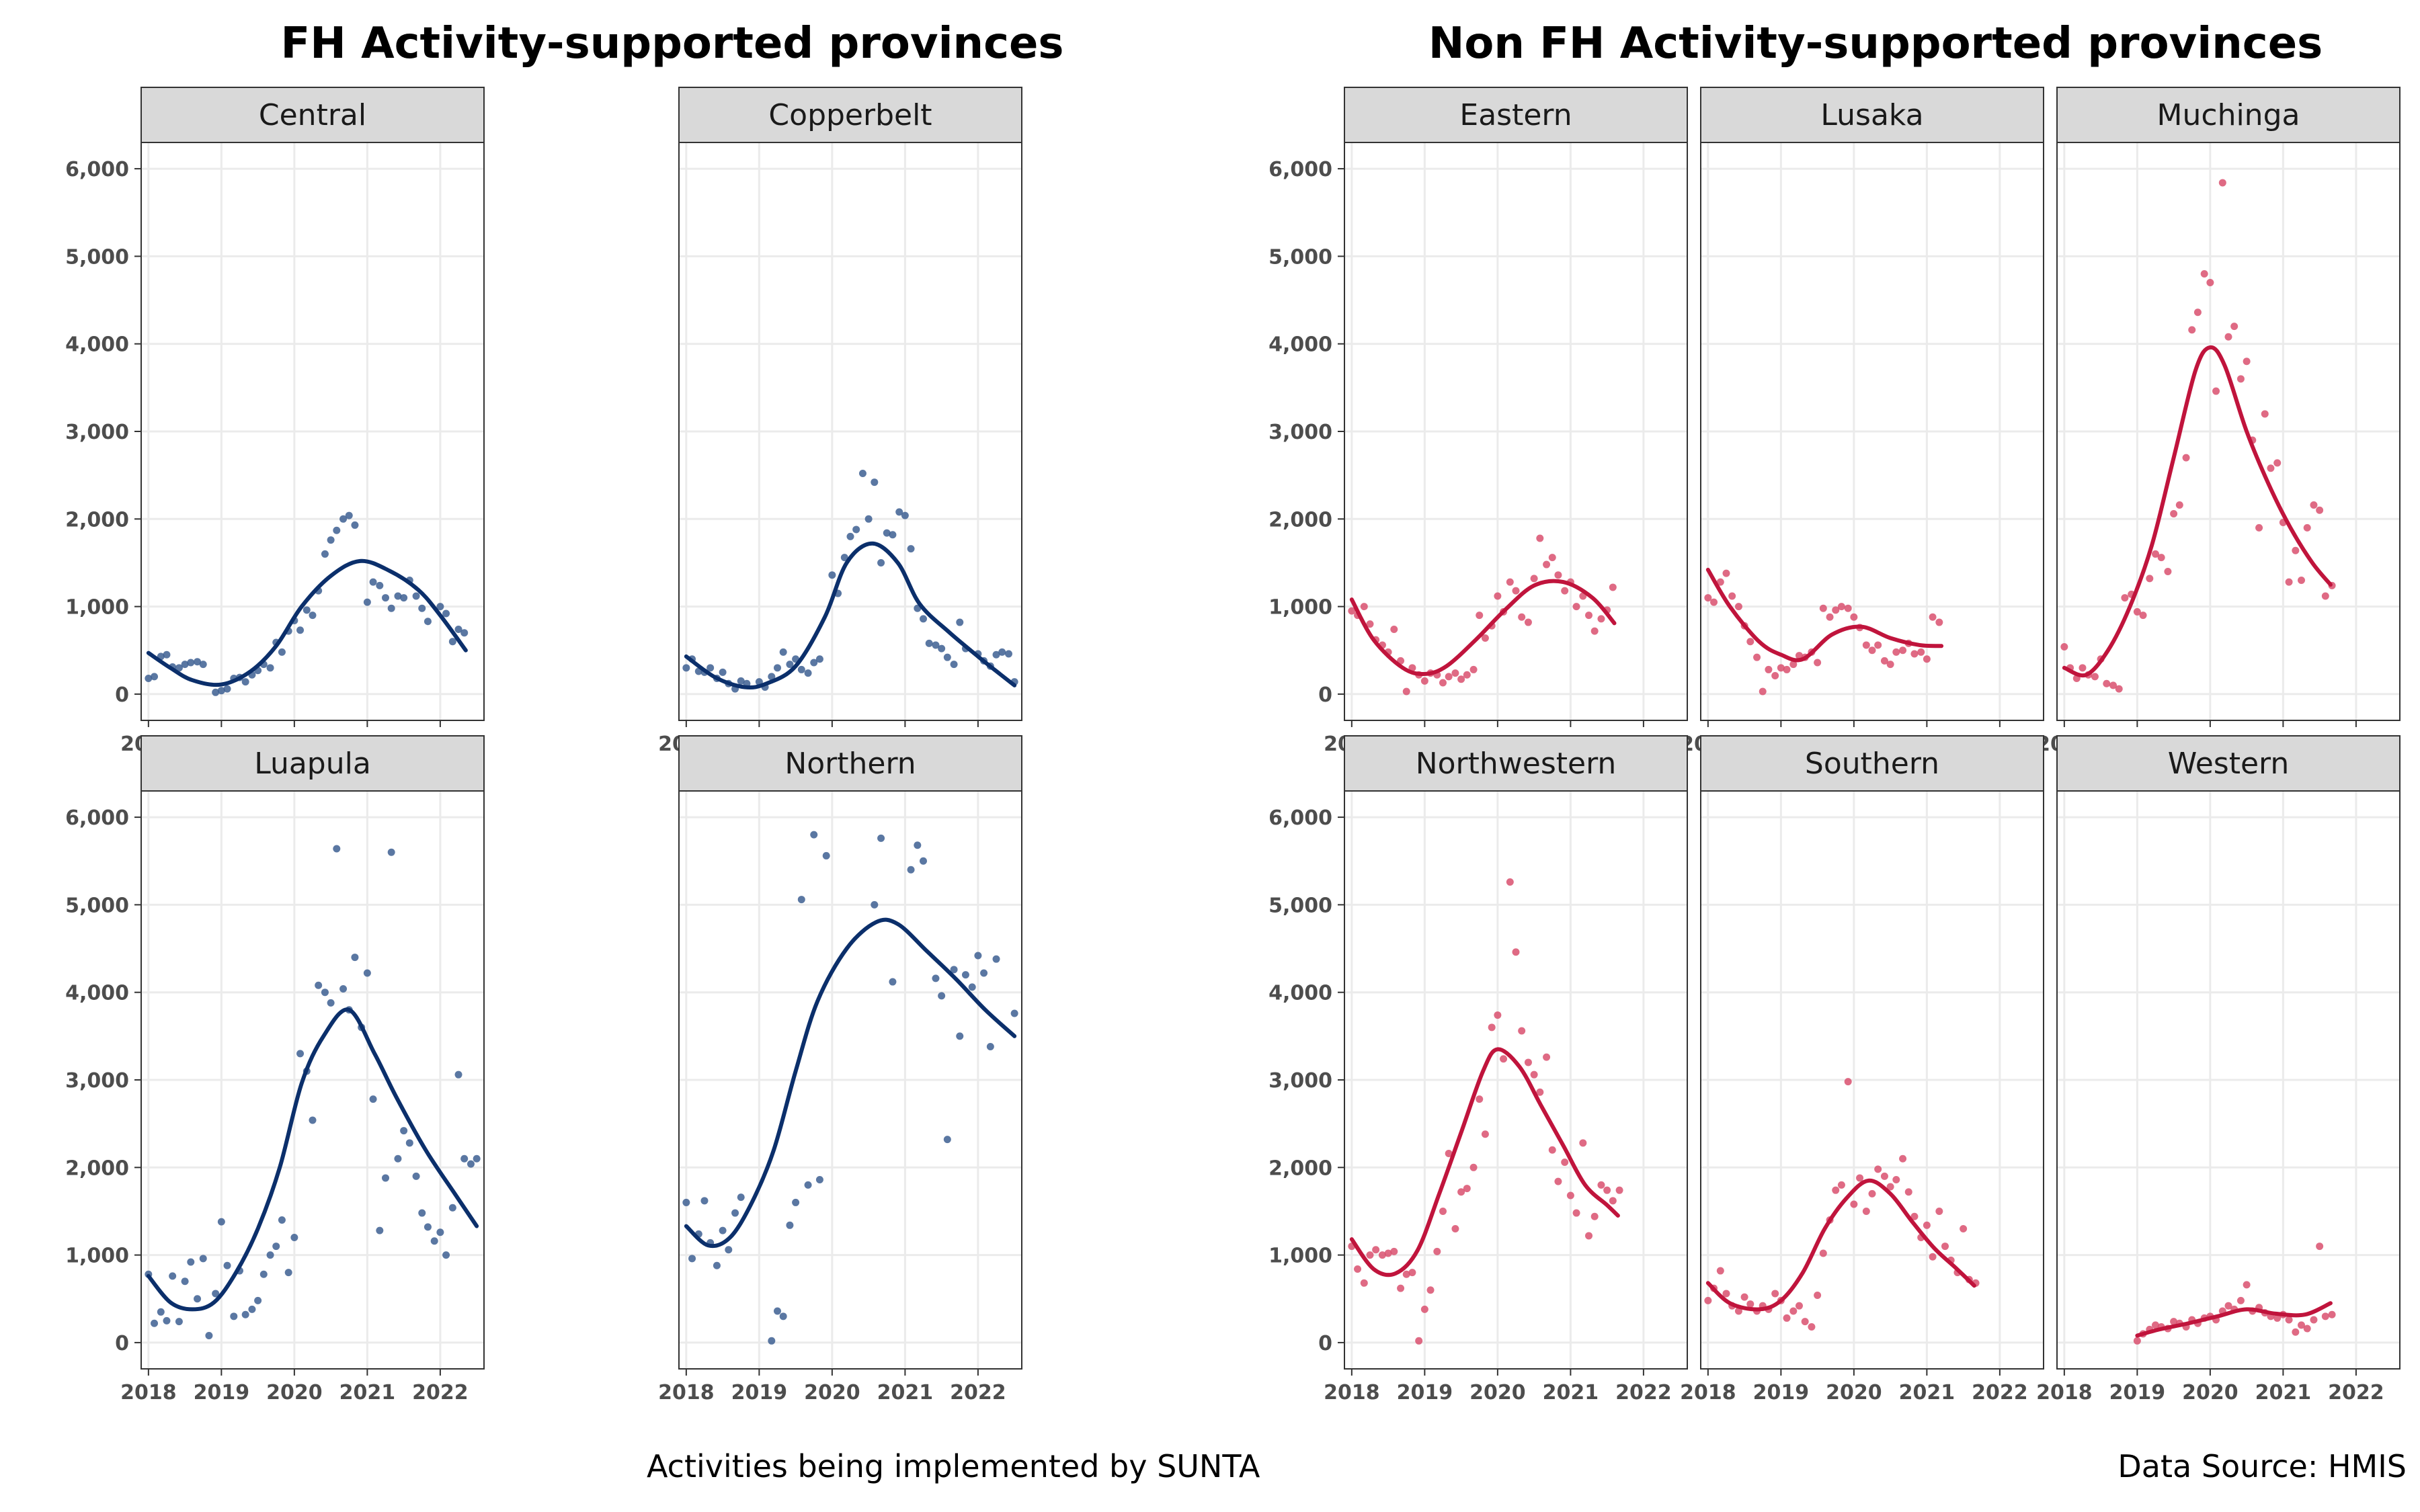 The width and height of the screenshot is (2420, 1512). What do you see at coordinates (850, 432) in the screenshot?
I see `panel-border-copperbelt` at bounding box center [850, 432].